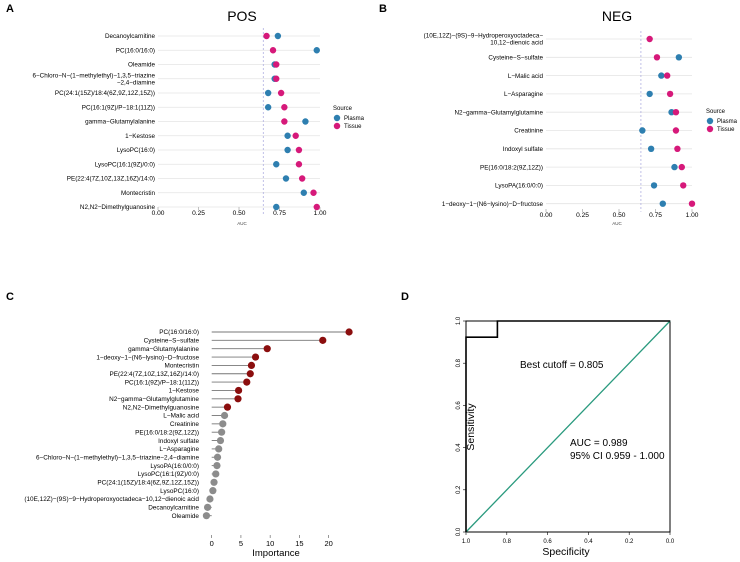 The height and width of the screenshot is (562, 740). Describe the element at coordinates (726, 130) in the screenshot. I see `panel-b-legend-tissue: Tissue` at that location.